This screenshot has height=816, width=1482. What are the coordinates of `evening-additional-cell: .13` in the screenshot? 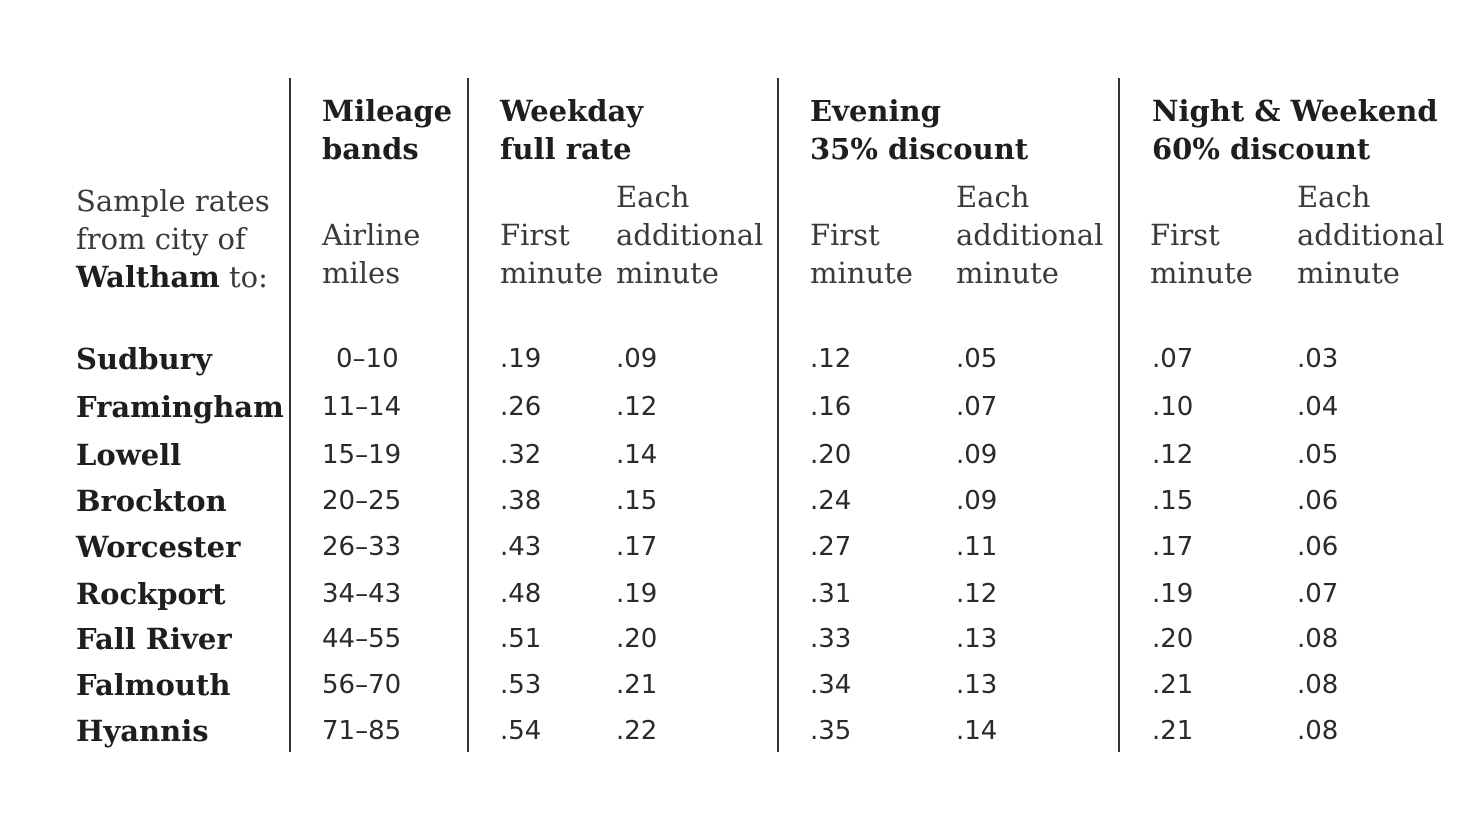 It's located at (977, 685).